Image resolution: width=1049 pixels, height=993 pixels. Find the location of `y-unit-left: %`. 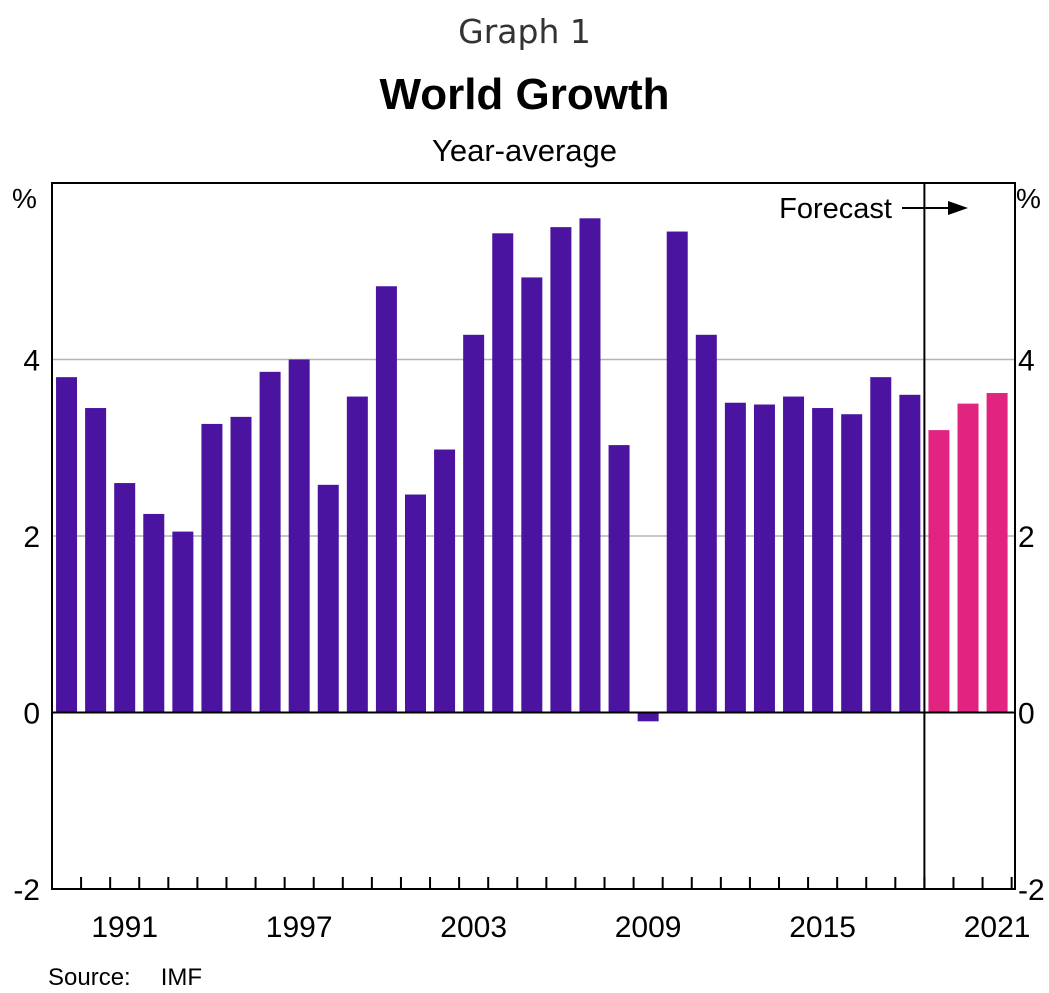

y-unit-left: % is located at coordinates (24, 198).